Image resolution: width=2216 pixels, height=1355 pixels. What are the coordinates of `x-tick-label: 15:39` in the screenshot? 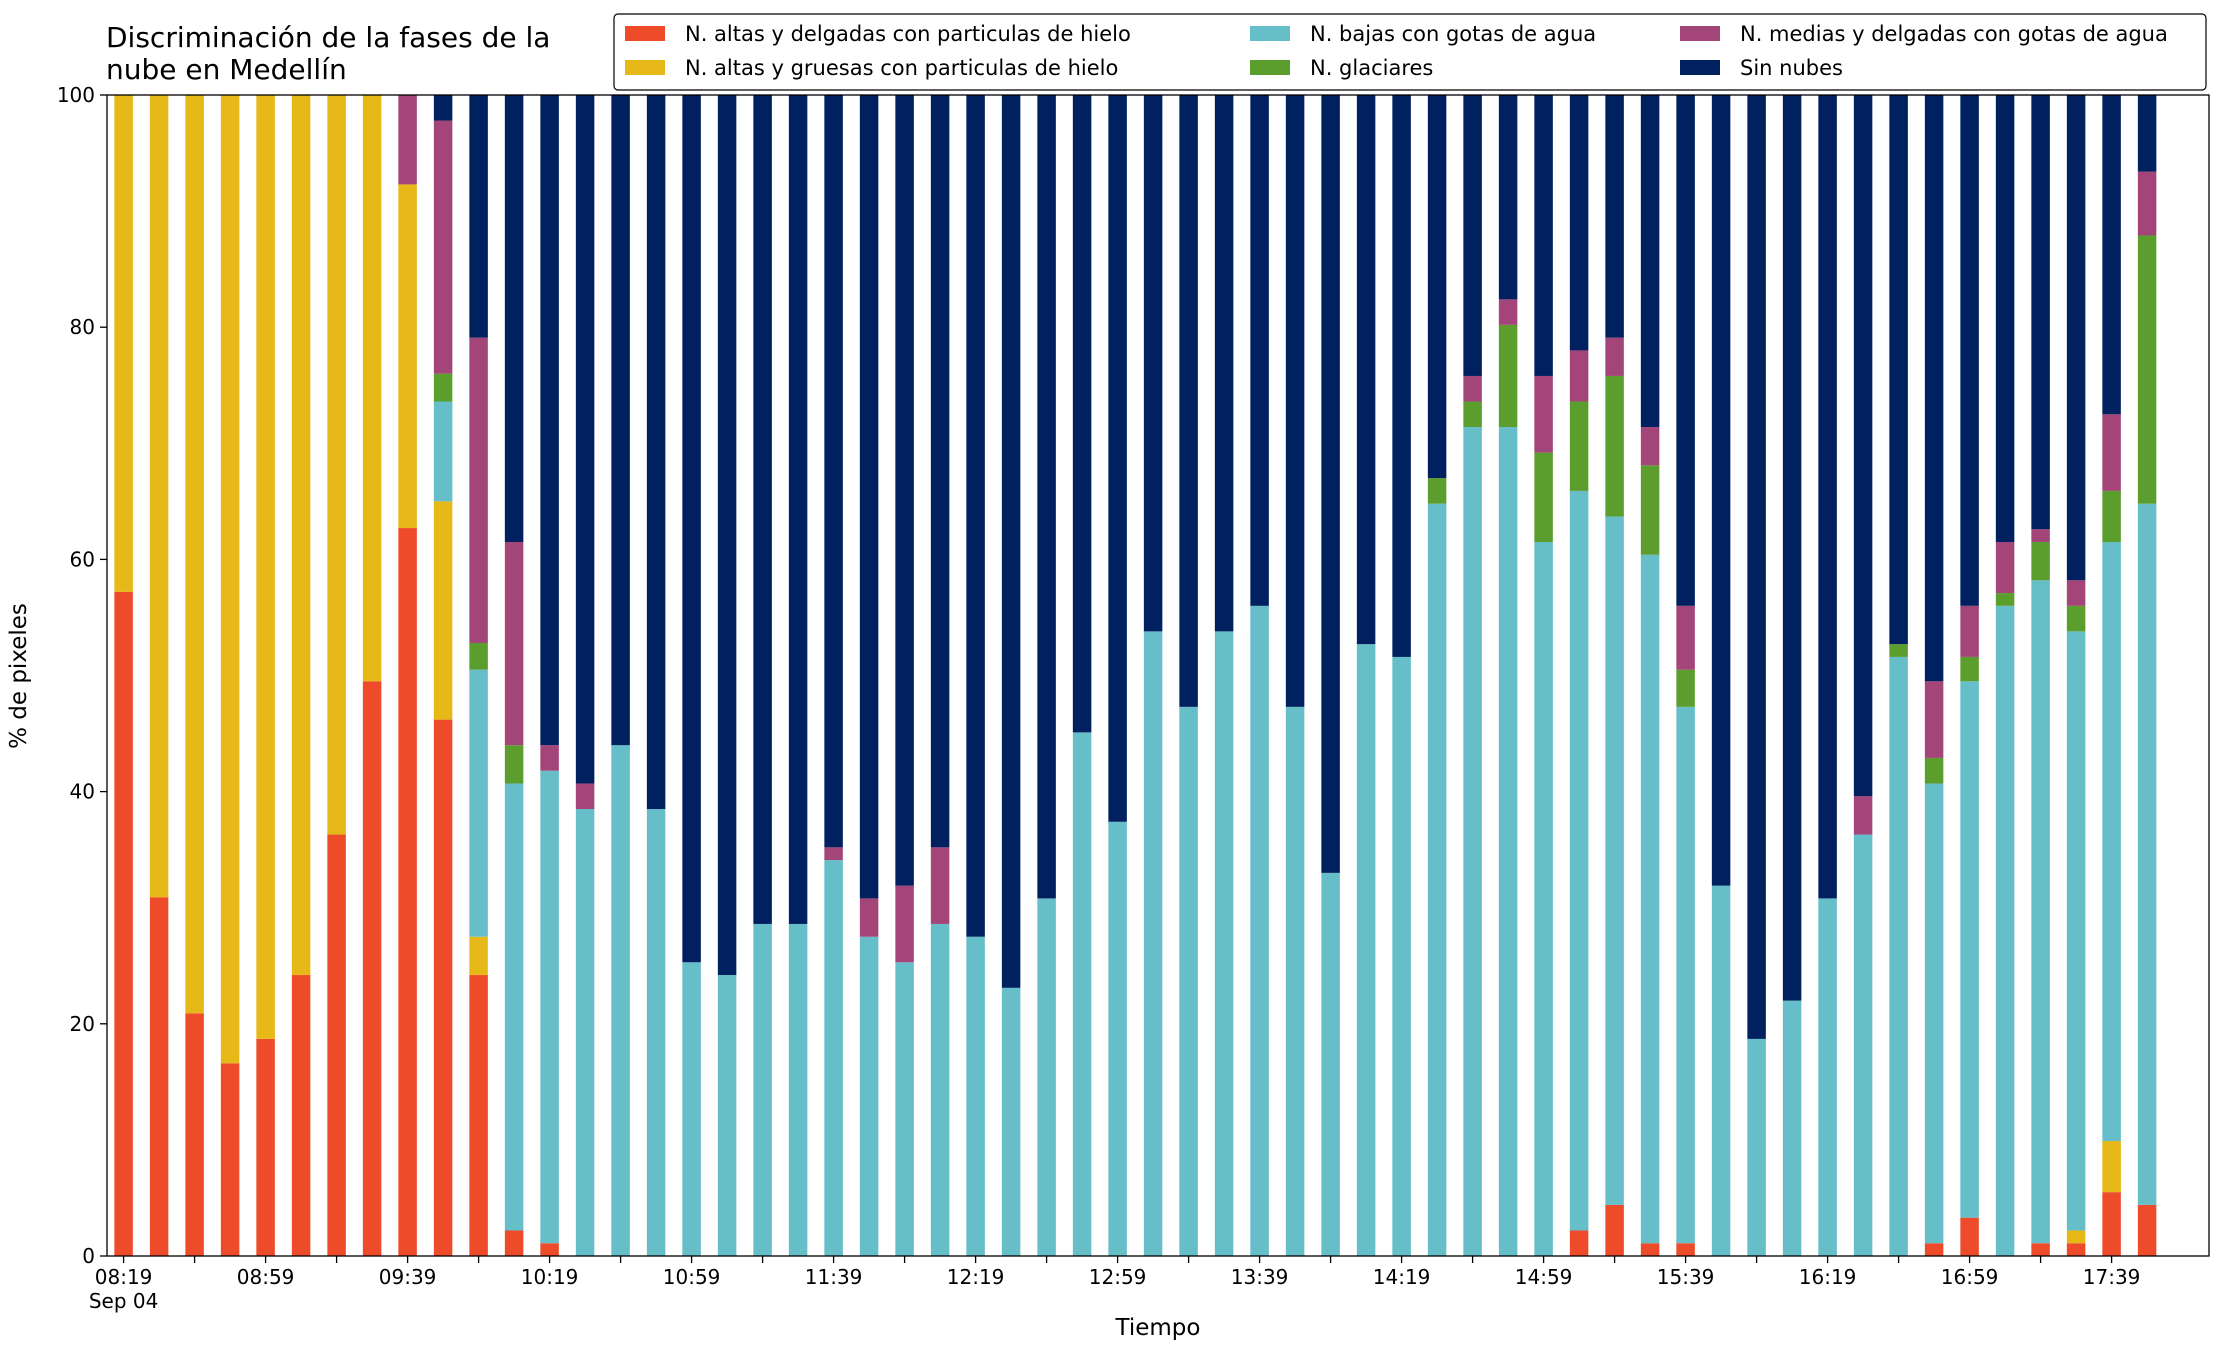 It's located at (1686, 1277).